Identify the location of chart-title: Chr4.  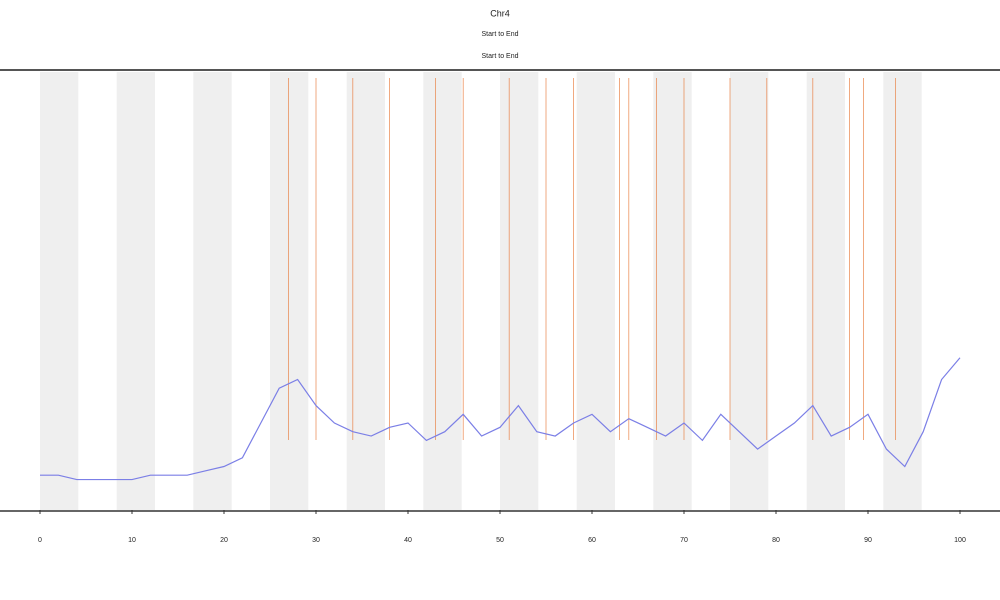
(500, 13).